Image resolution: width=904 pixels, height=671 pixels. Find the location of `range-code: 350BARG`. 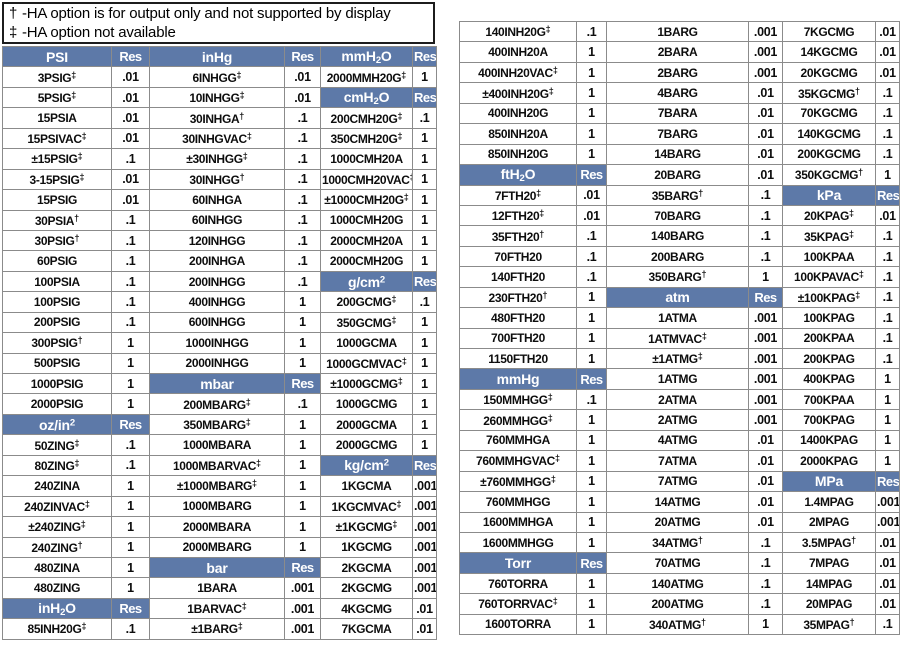

range-code: 350BARG is located at coordinates (675, 277).